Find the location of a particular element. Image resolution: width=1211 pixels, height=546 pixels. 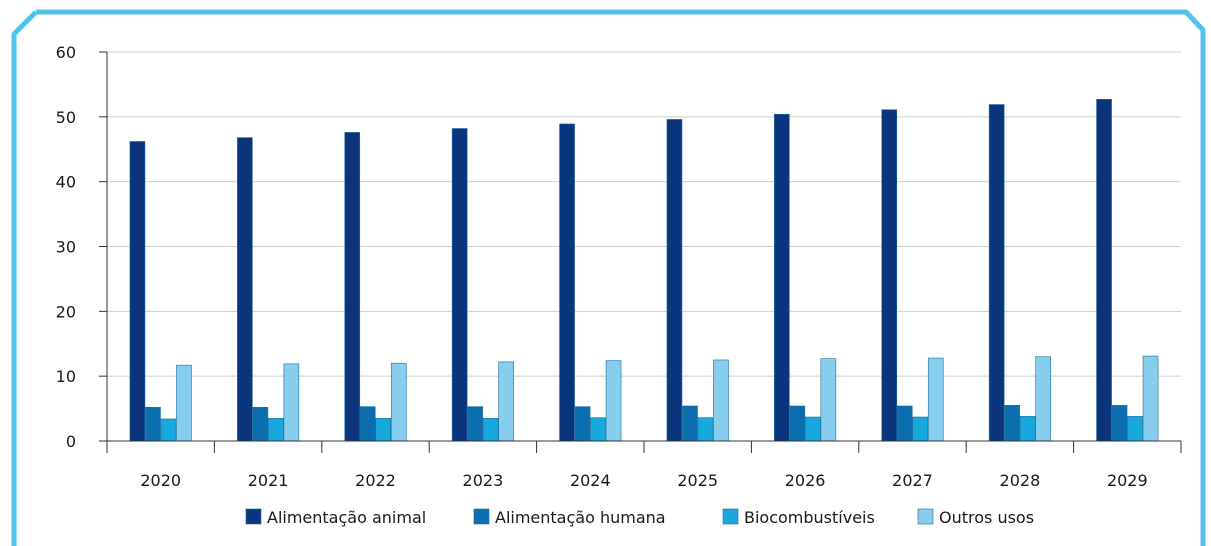

x-tick-label: 2026 is located at coordinates (805, 480).